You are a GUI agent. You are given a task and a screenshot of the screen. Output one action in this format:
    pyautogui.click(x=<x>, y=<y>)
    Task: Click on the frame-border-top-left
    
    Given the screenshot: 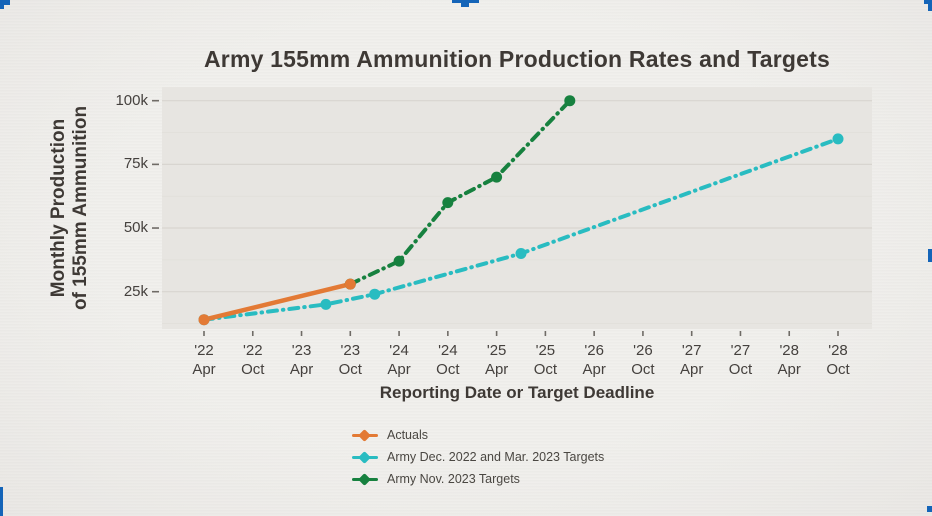 What is the action you would take?
    pyautogui.click(x=5, y=2)
    